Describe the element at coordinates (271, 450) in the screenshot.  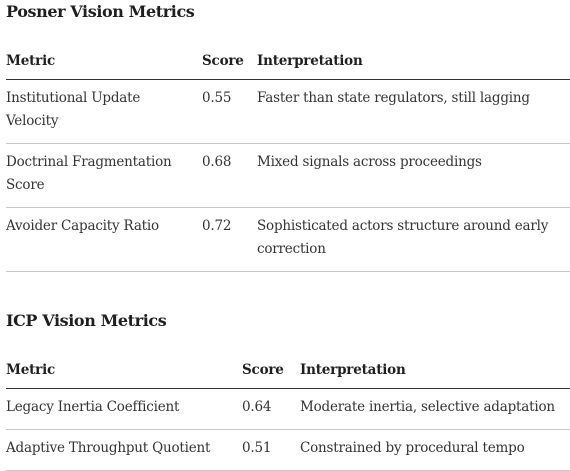
I see `metric-score: 0.51` at that location.